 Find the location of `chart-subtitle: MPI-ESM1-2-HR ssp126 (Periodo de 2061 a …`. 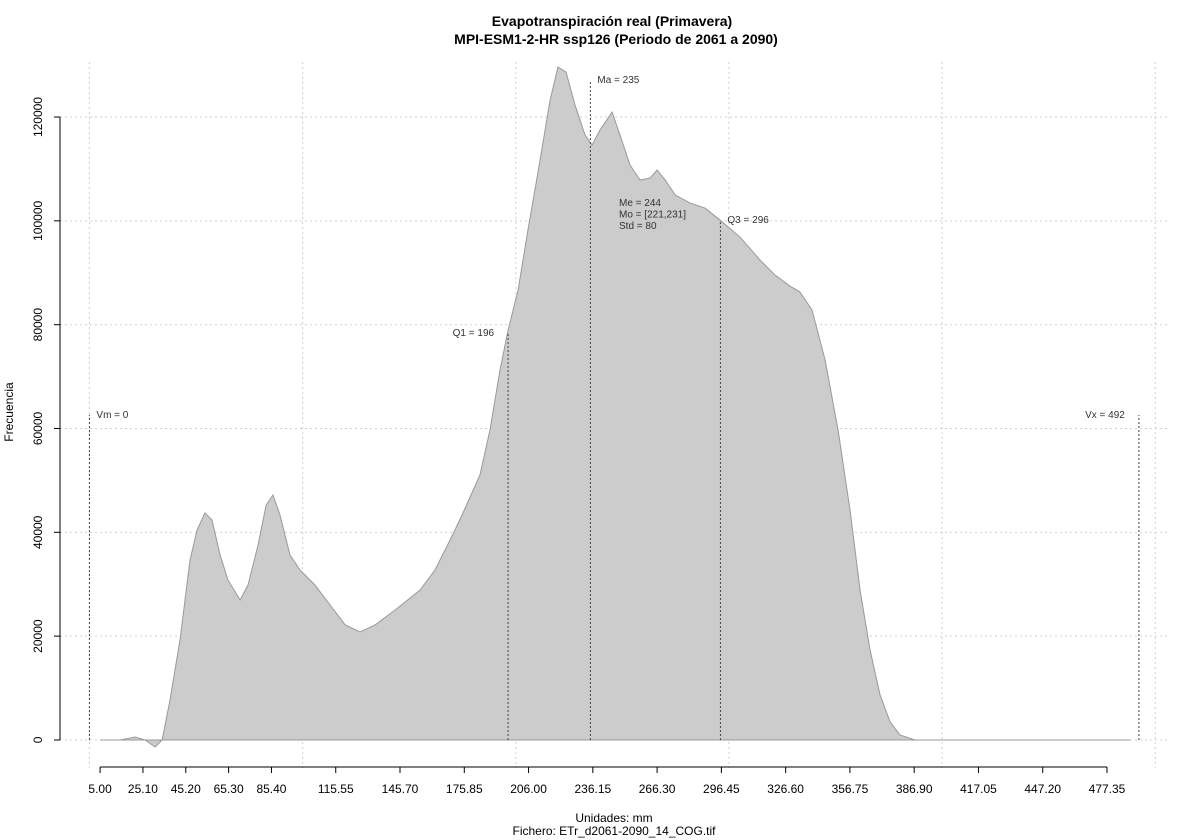

chart-subtitle: MPI-ESM1-2-HR ssp126 (Periodo de 2061 a … is located at coordinates (616, 39).